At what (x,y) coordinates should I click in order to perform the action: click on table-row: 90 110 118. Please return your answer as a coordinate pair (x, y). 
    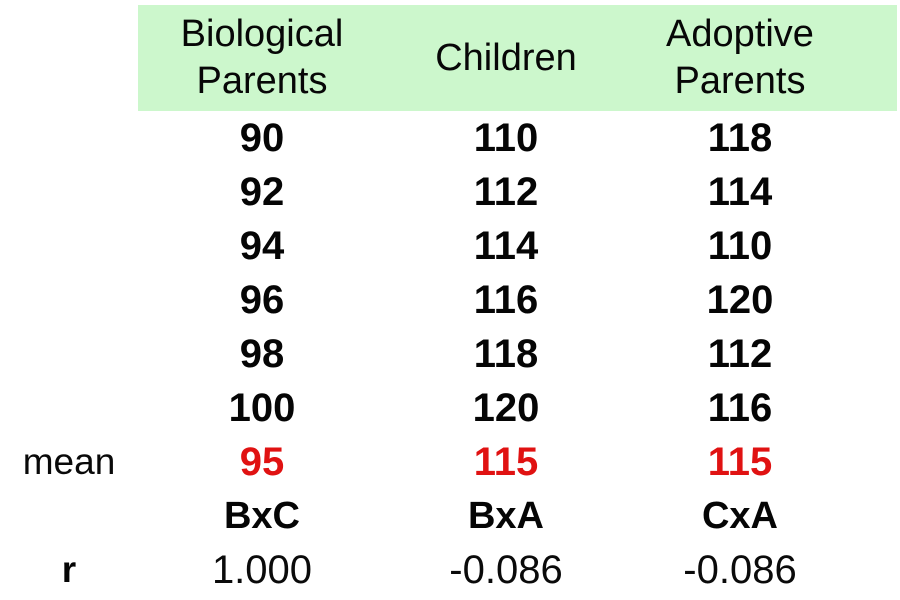
    Looking at the image, I should click on (450, 138).